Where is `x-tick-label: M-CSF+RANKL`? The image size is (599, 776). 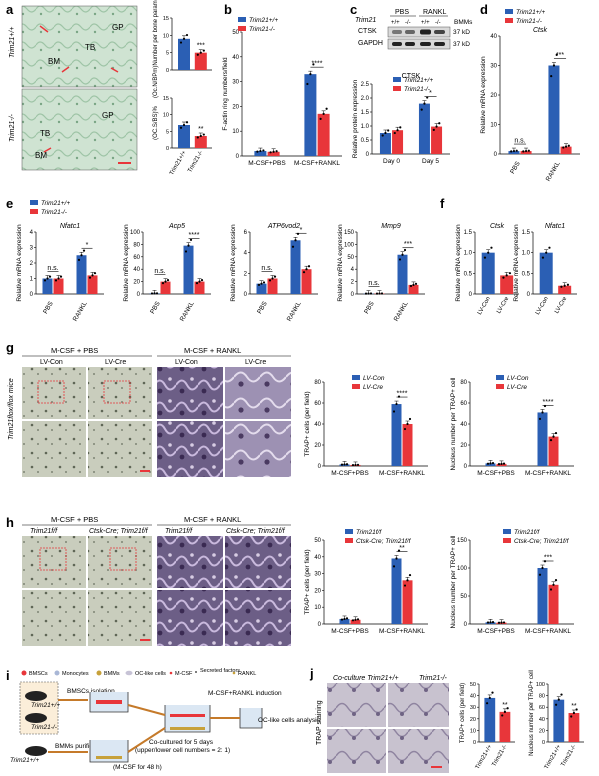 x-tick-label: M-CSF+RANKL is located at coordinates (402, 473).